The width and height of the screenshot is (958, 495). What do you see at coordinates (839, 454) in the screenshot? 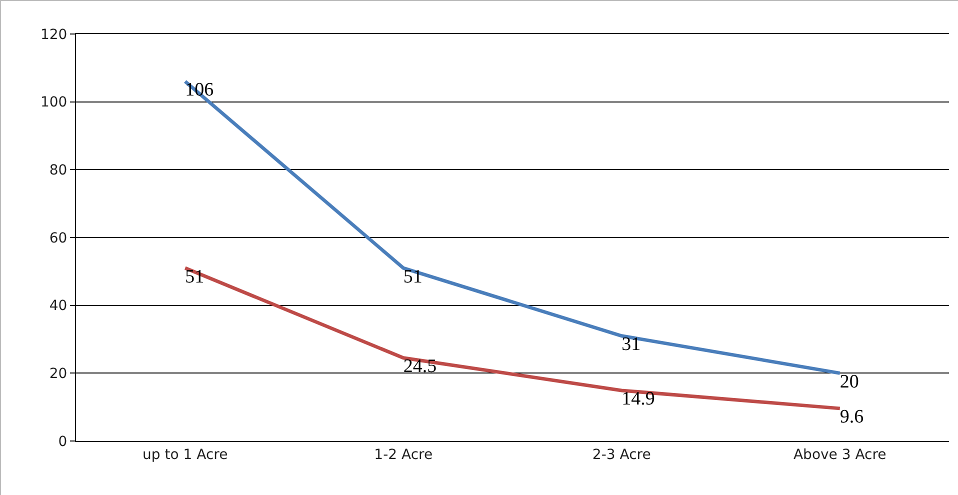
I see `x-tick-label: Above 3 Acre` at bounding box center [839, 454].